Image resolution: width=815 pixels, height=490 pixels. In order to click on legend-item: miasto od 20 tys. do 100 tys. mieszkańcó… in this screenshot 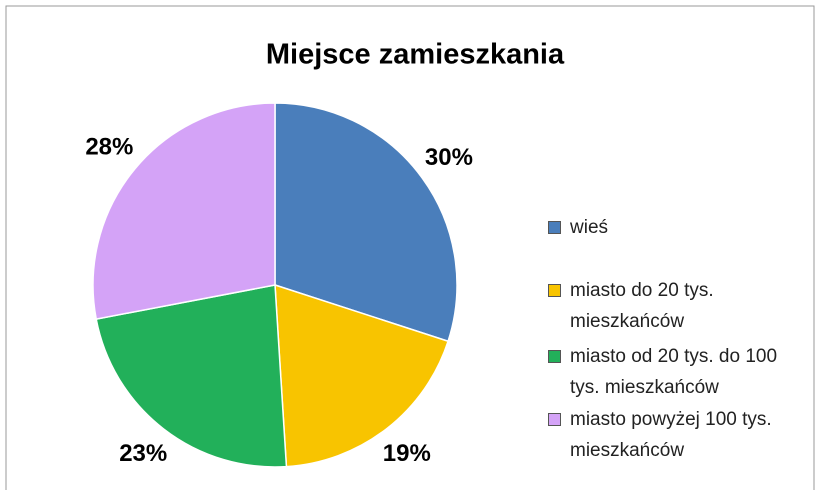, I will do `click(673, 372)`.